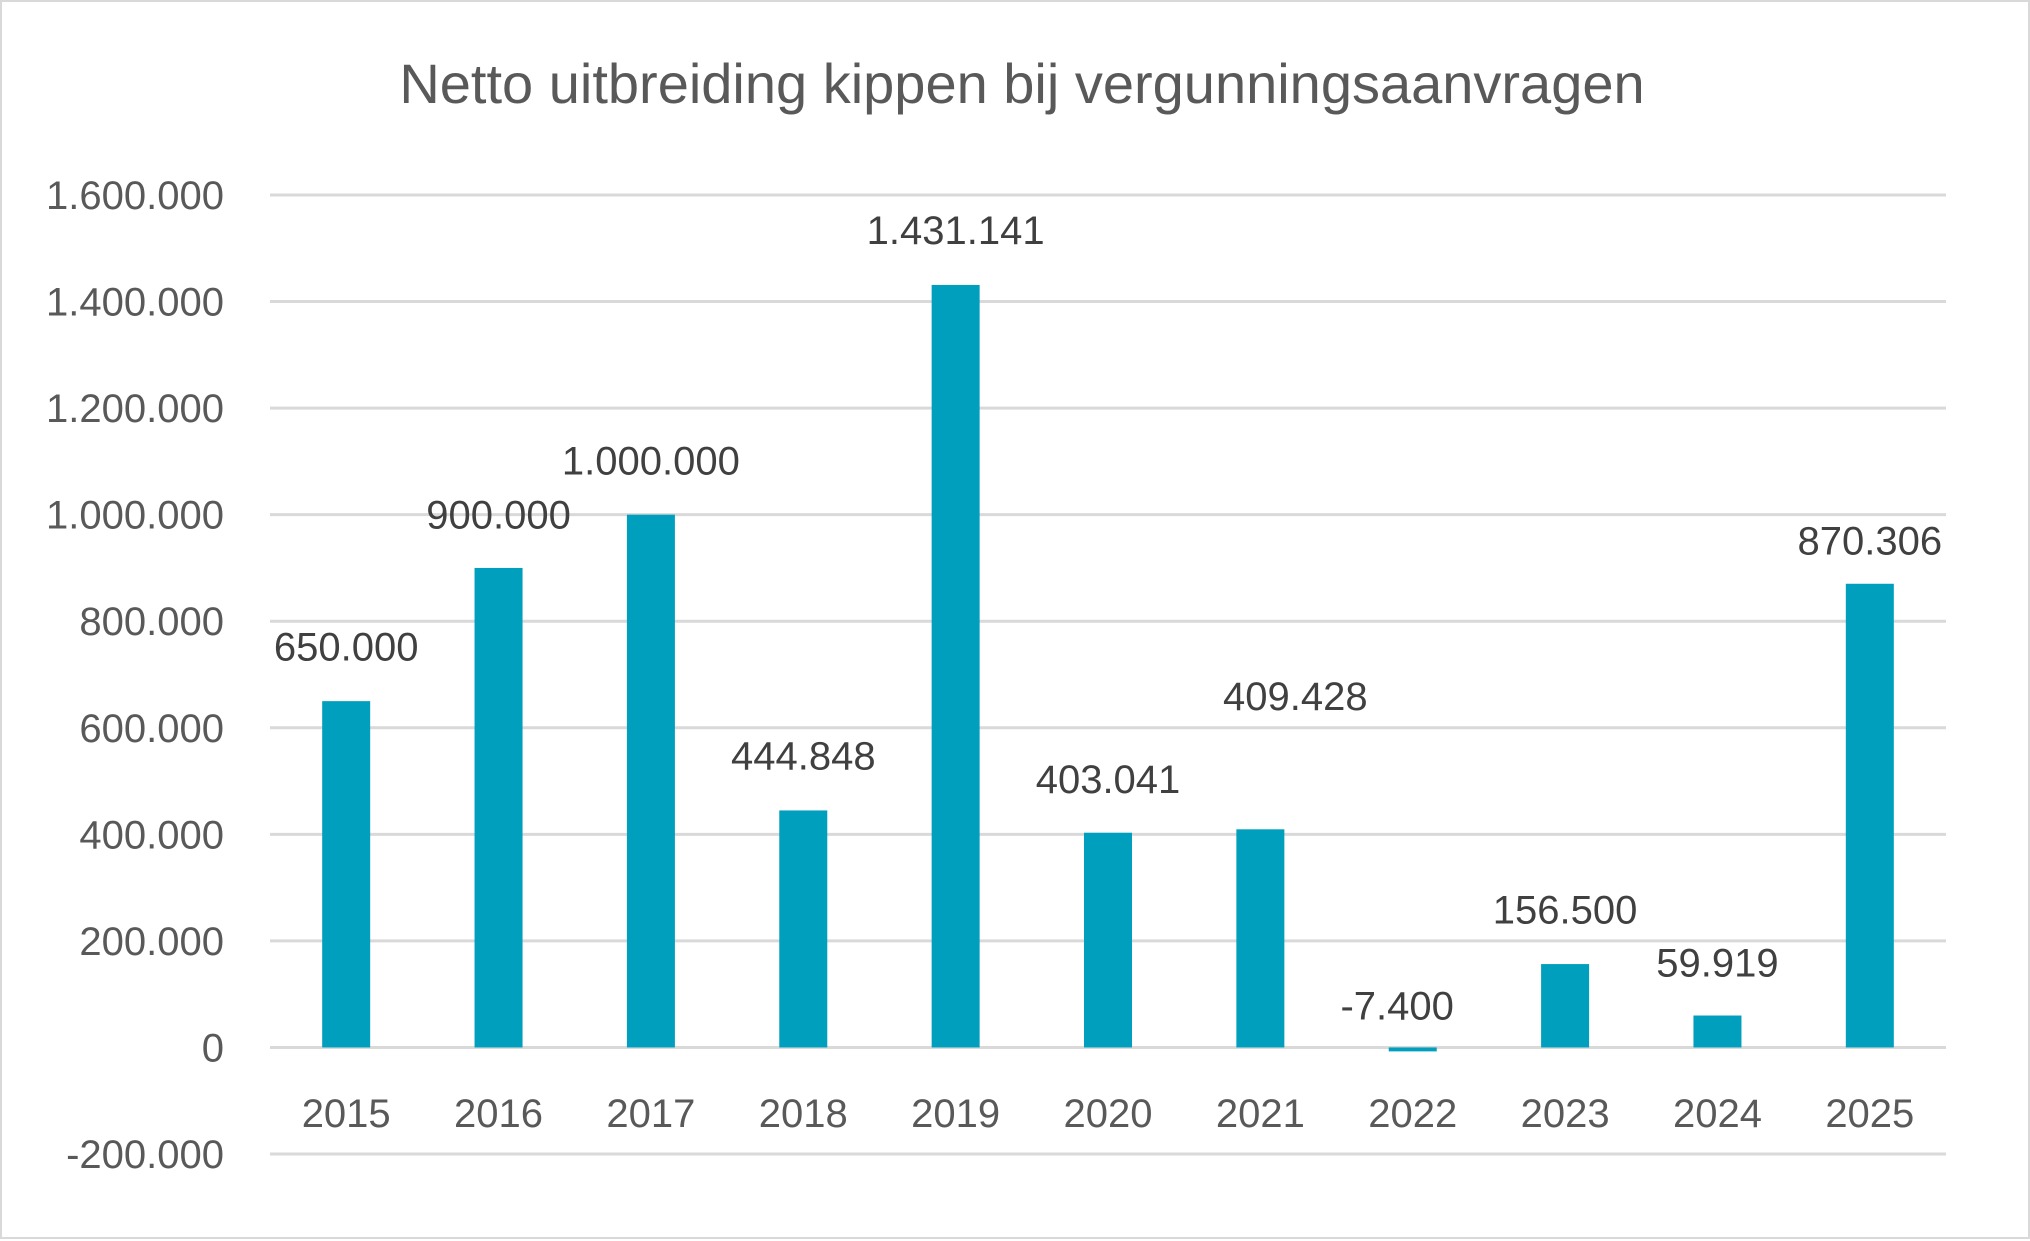 The height and width of the screenshot is (1241, 2030). Describe the element at coordinates (1108, 780) in the screenshot. I see `data-label: 403.041` at that location.